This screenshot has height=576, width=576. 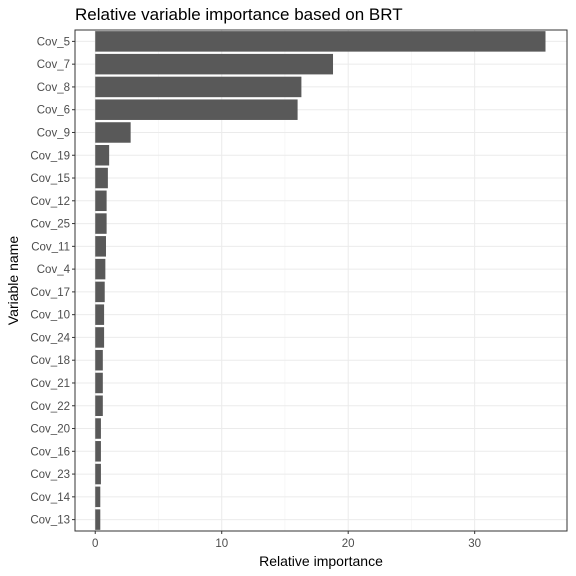 I want to click on y-tick-label: Cov_21, so click(x=50, y=384).